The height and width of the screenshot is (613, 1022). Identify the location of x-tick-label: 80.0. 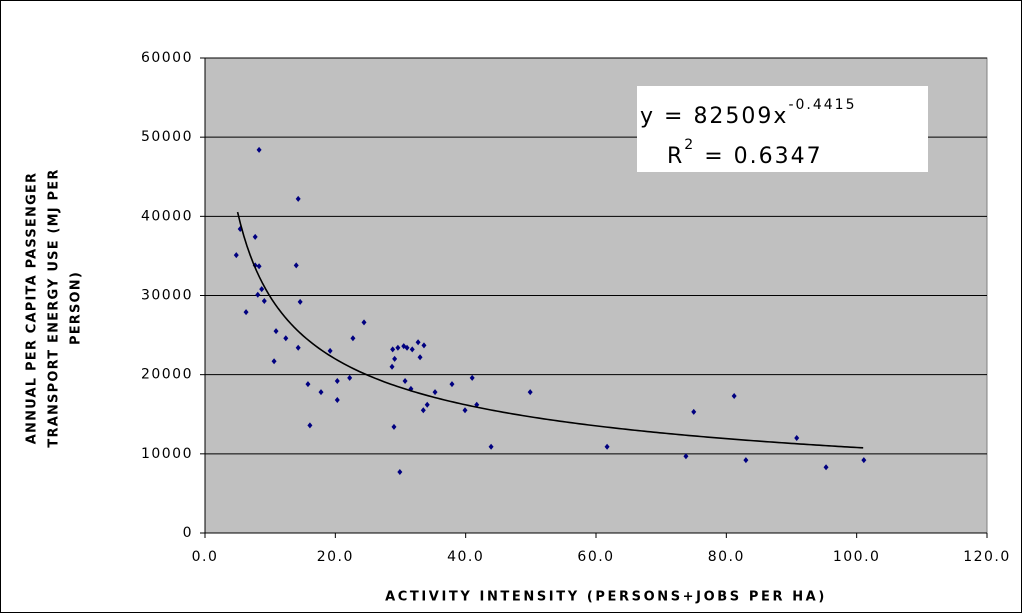
(726, 557).